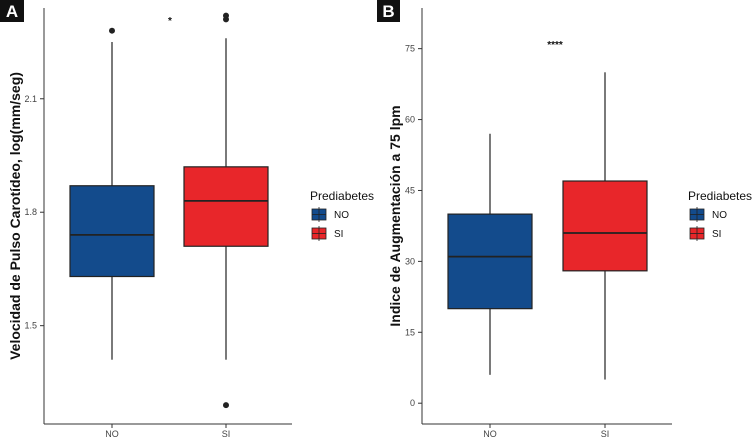  I want to click on y-tick-label: 0, so click(412, 403).